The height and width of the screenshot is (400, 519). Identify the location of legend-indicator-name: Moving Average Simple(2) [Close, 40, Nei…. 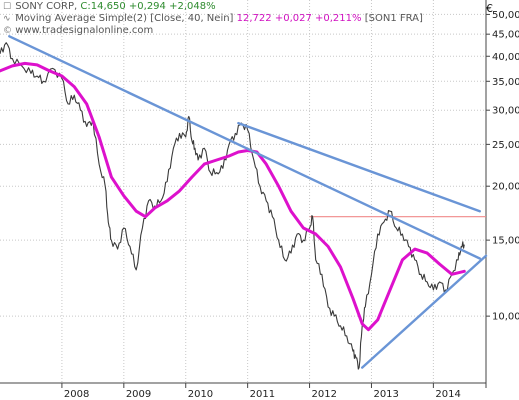
(124, 18).